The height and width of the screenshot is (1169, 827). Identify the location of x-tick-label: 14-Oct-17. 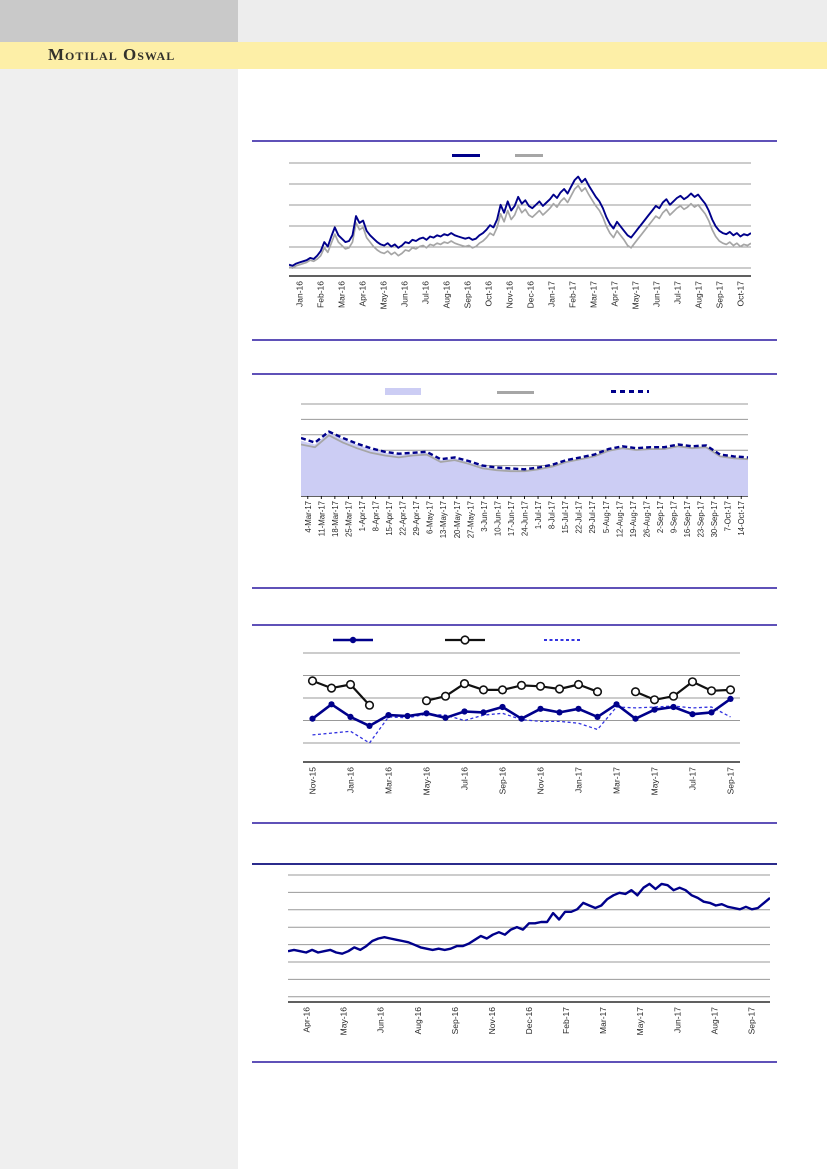
(741, 518).